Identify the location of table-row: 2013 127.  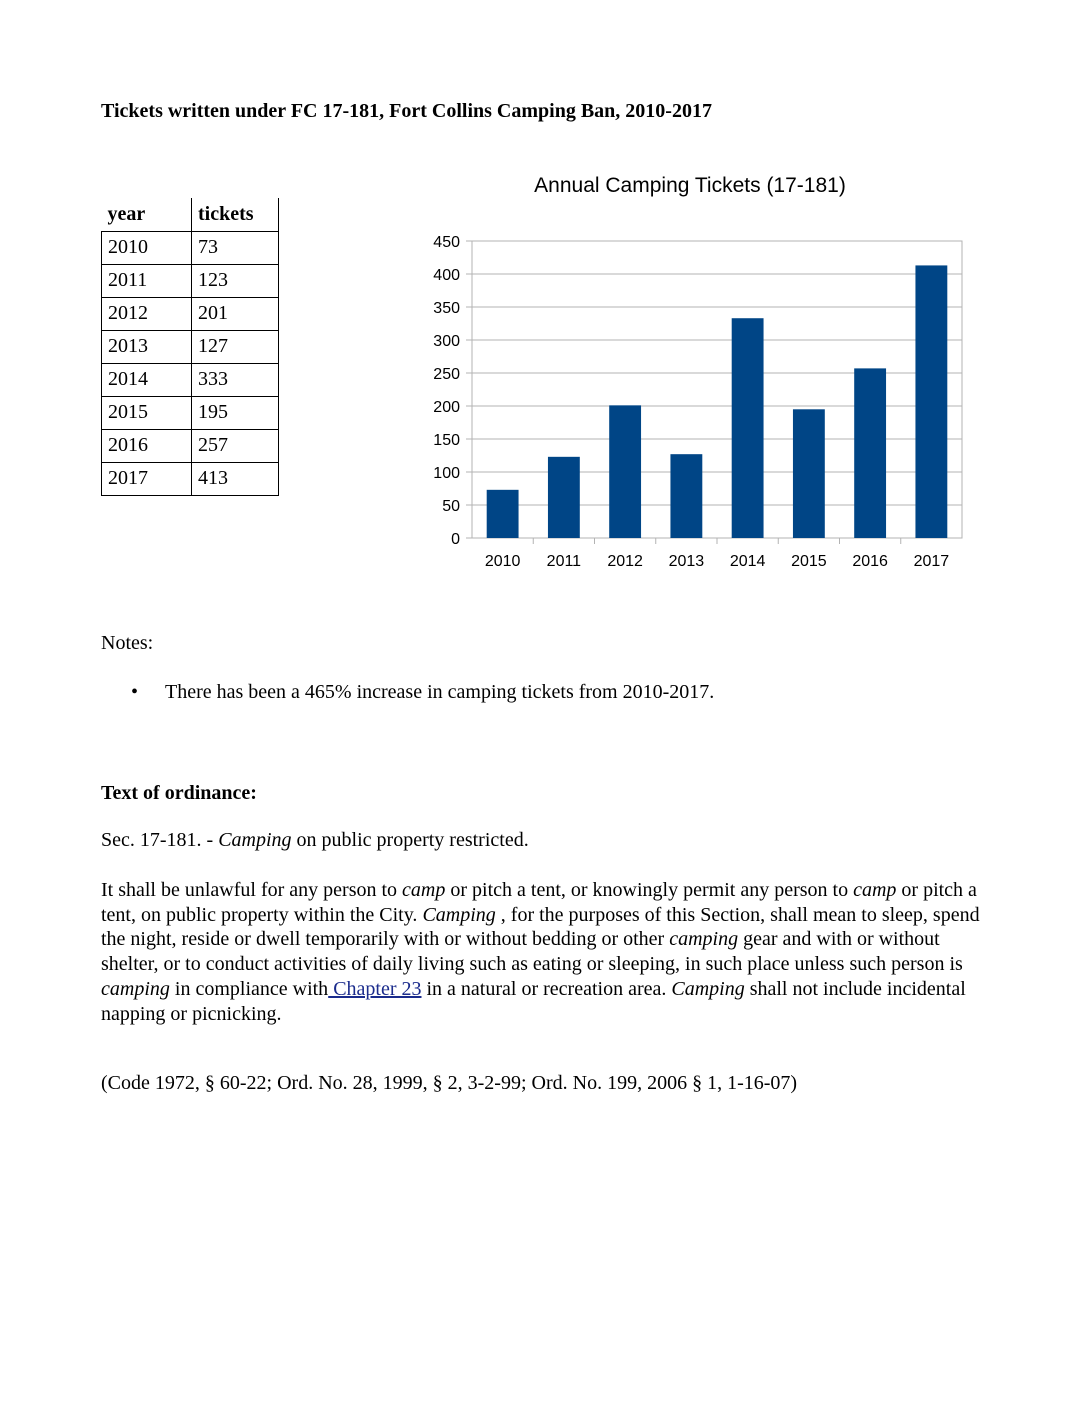
(190, 346).